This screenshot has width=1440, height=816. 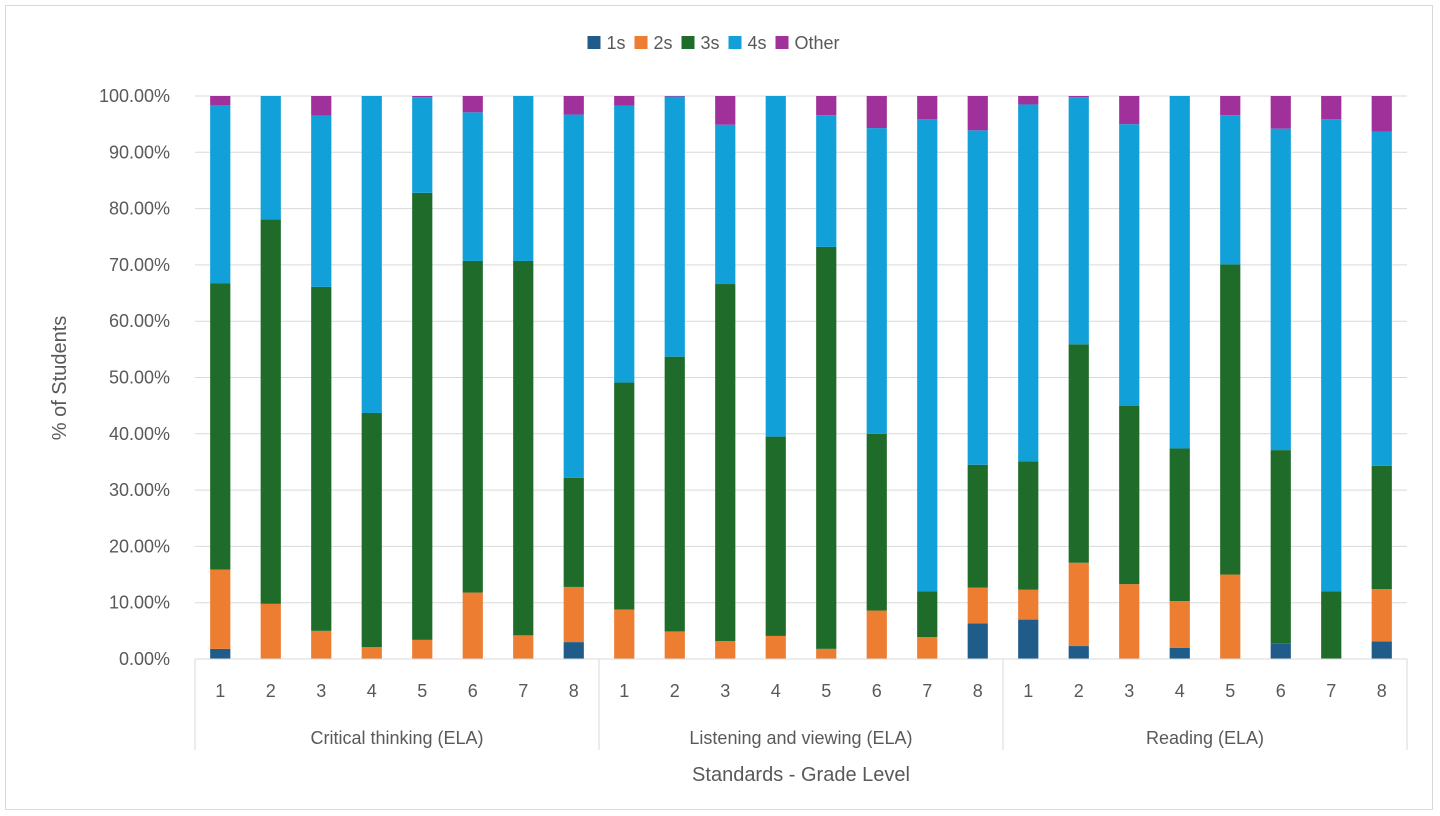 What do you see at coordinates (60, 378) in the screenshot?
I see `y-axis-title: % of Students` at bounding box center [60, 378].